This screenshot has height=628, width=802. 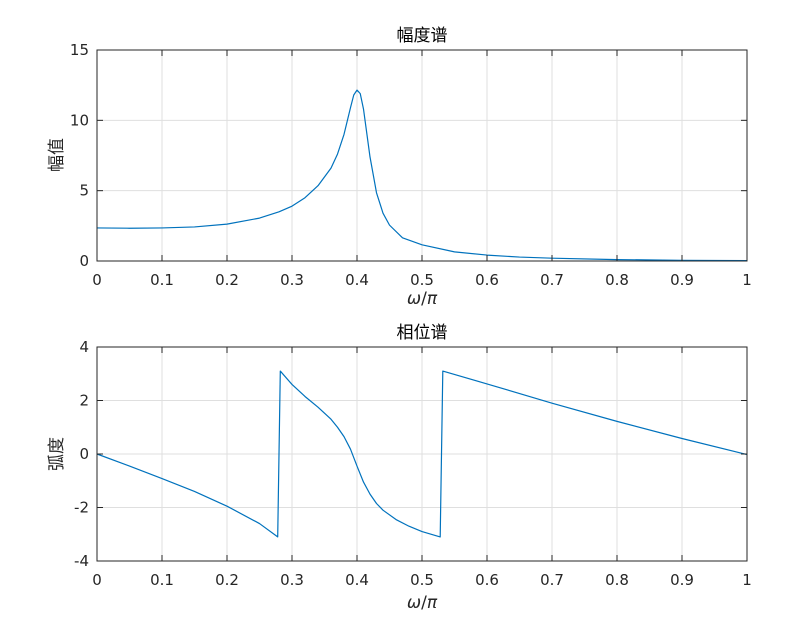 I want to click on phase-y-tick-label-4: 4, so click(x=84, y=347).